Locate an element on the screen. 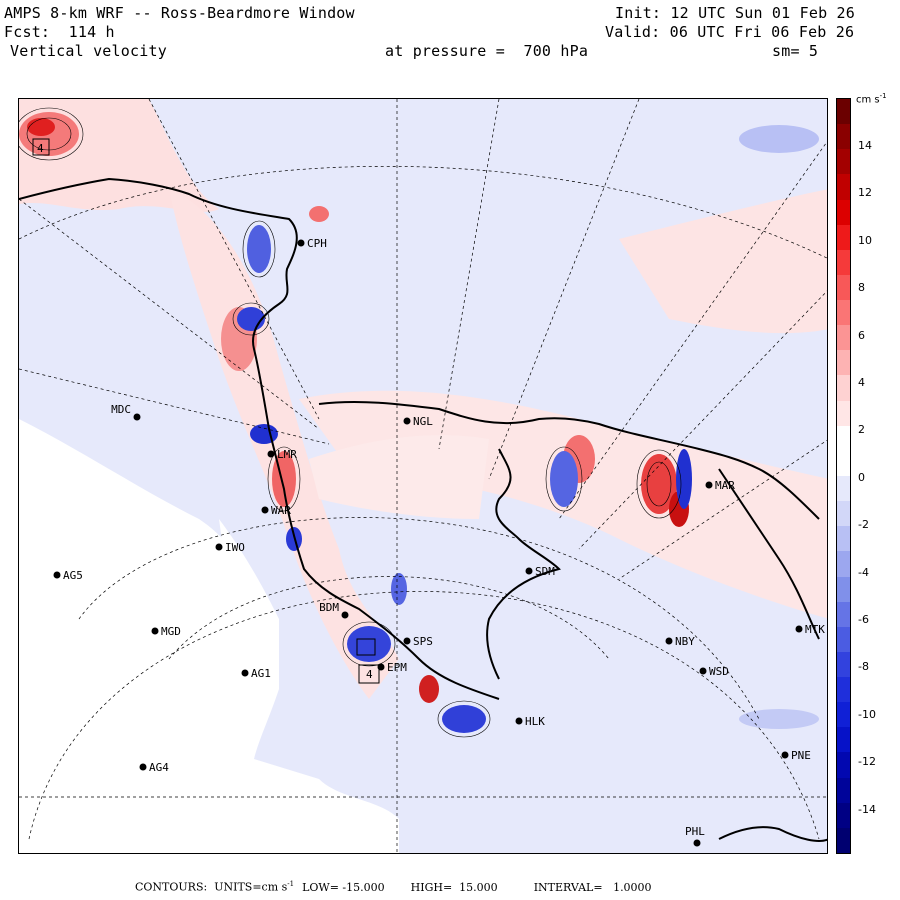 This screenshot has width=900, height=900. contour-units: CONTOURS: UNITS=cm s is located at coordinates (211, 887).